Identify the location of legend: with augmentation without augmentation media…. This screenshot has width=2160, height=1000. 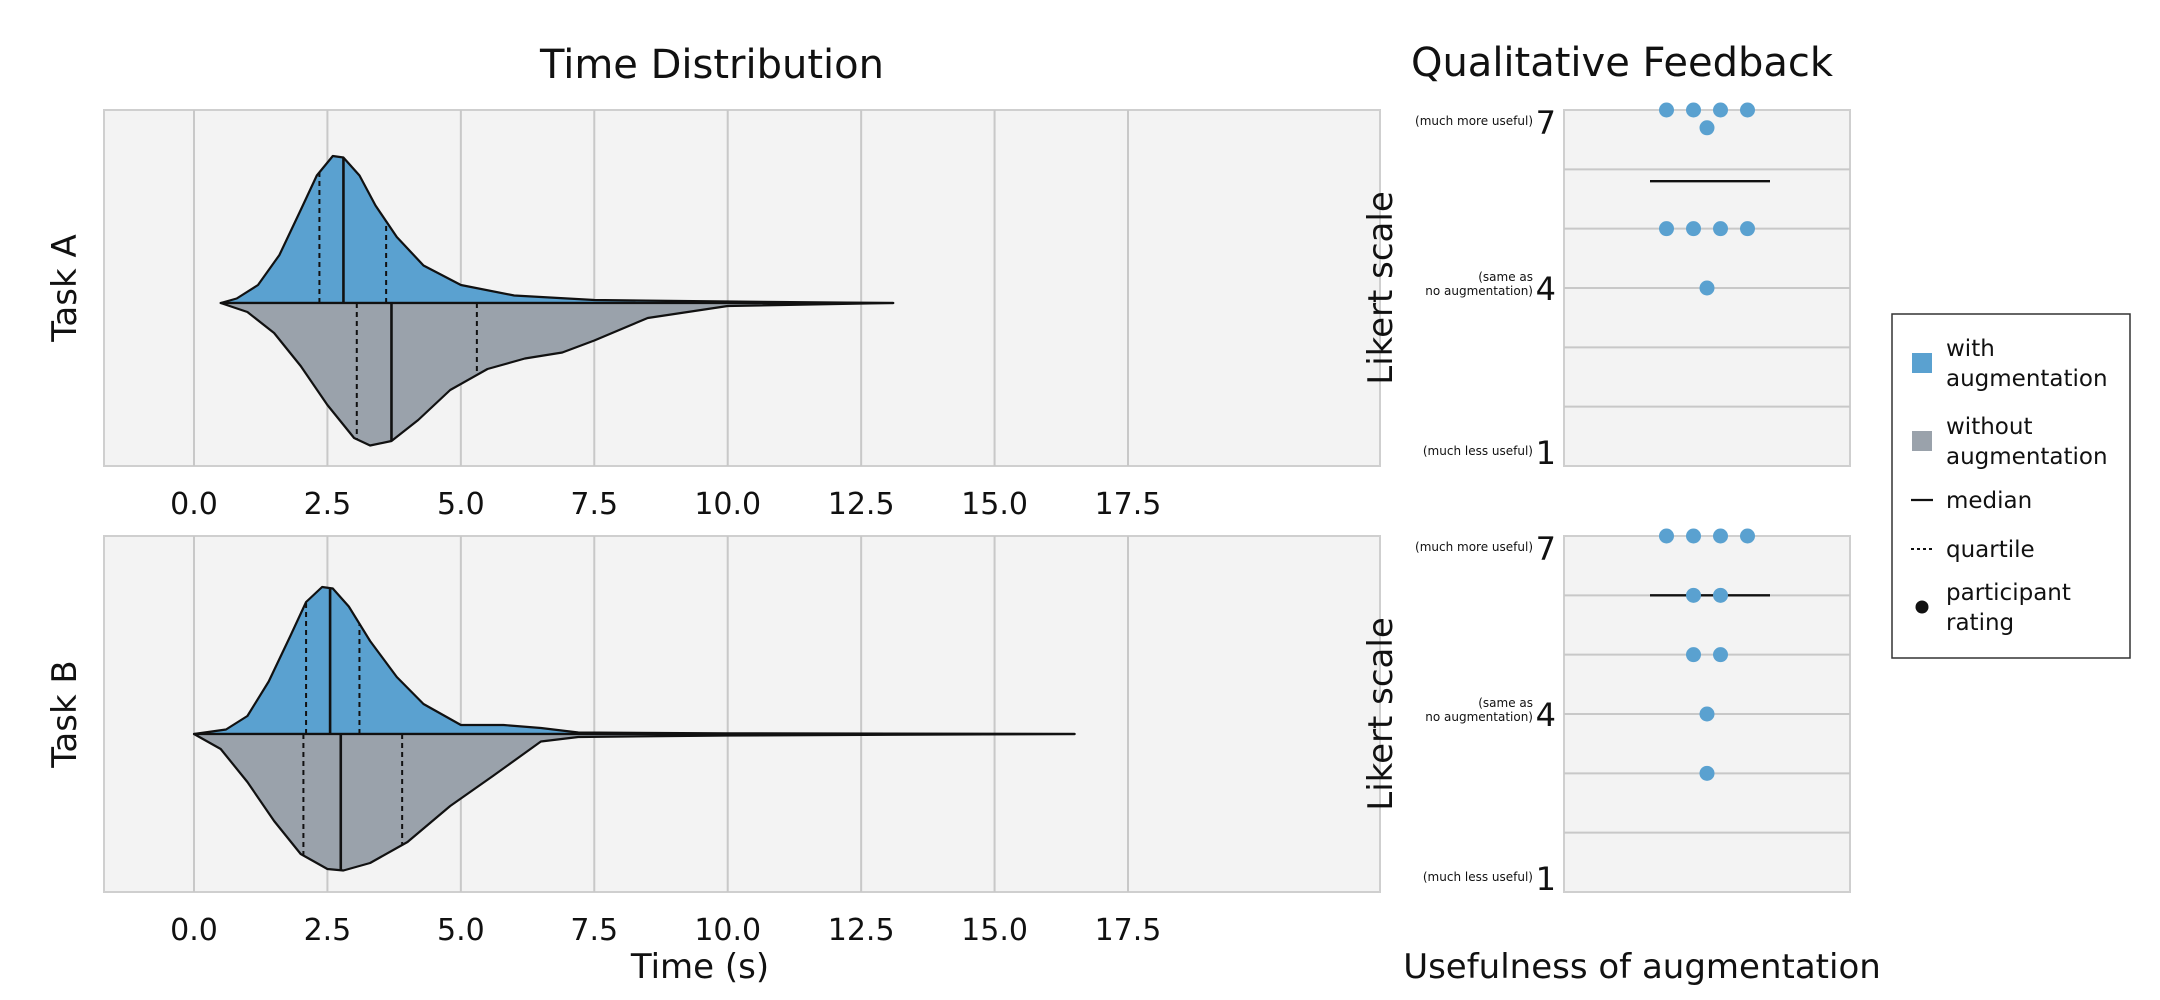
(2011, 486).